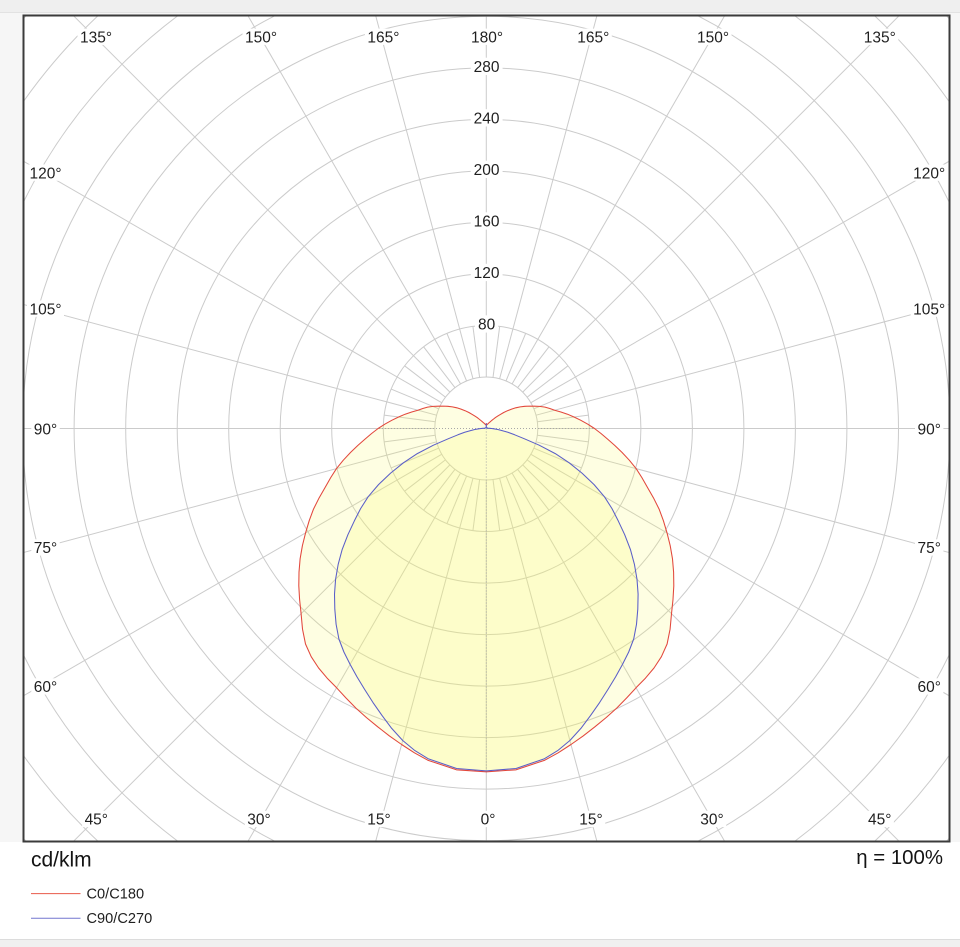 This screenshot has width=960, height=947. What do you see at coordinates (487, 325) in the screenshot?
I see `svg-text: 80` at bounding box center [487, 325].